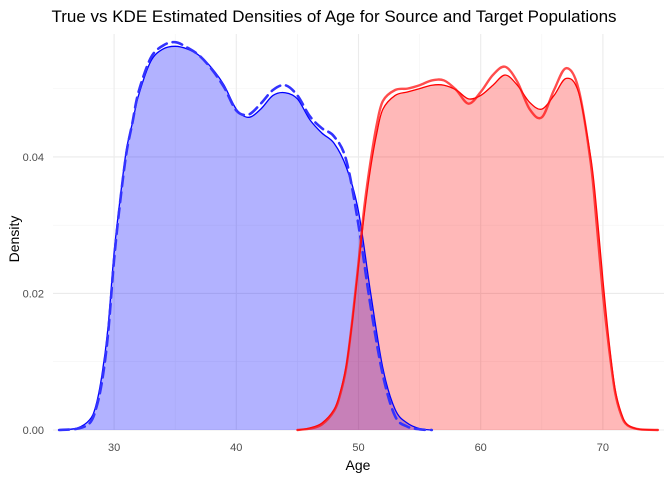 Image resolution: width=672 pixels, height=480 pixels. Describe the element at coordinates (236, 448) in the screenshot. I see `x-tick-label: 40` at that location.